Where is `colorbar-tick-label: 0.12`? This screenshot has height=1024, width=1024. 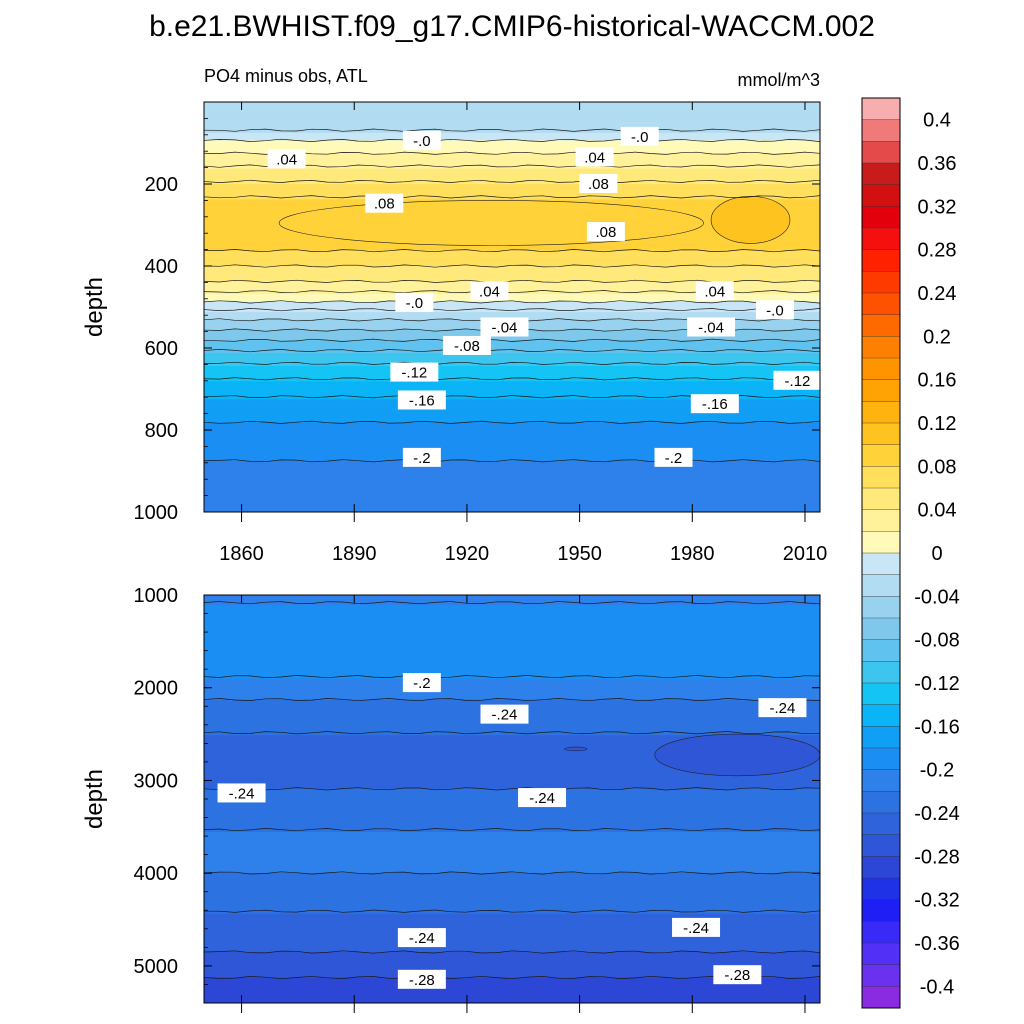
colorbar-tick-label: 0.12 is located at coordinates (937, 424).